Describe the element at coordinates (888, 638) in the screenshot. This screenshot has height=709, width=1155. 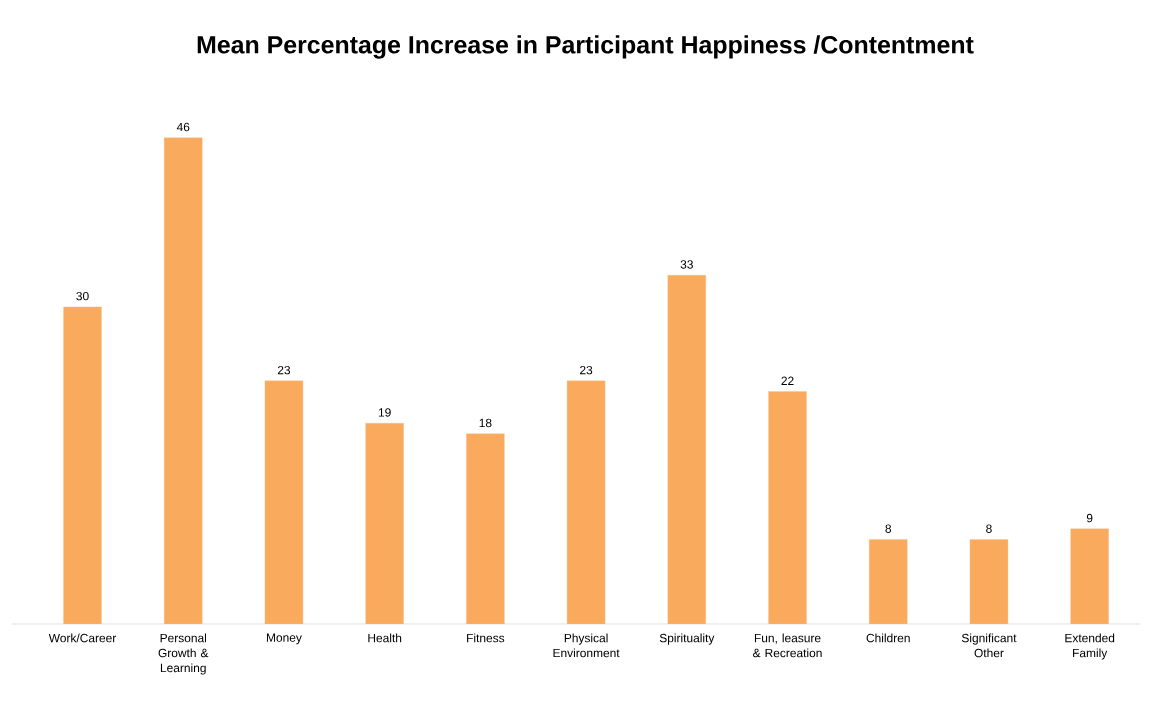
I see `x-tick-label: Children` at that location.